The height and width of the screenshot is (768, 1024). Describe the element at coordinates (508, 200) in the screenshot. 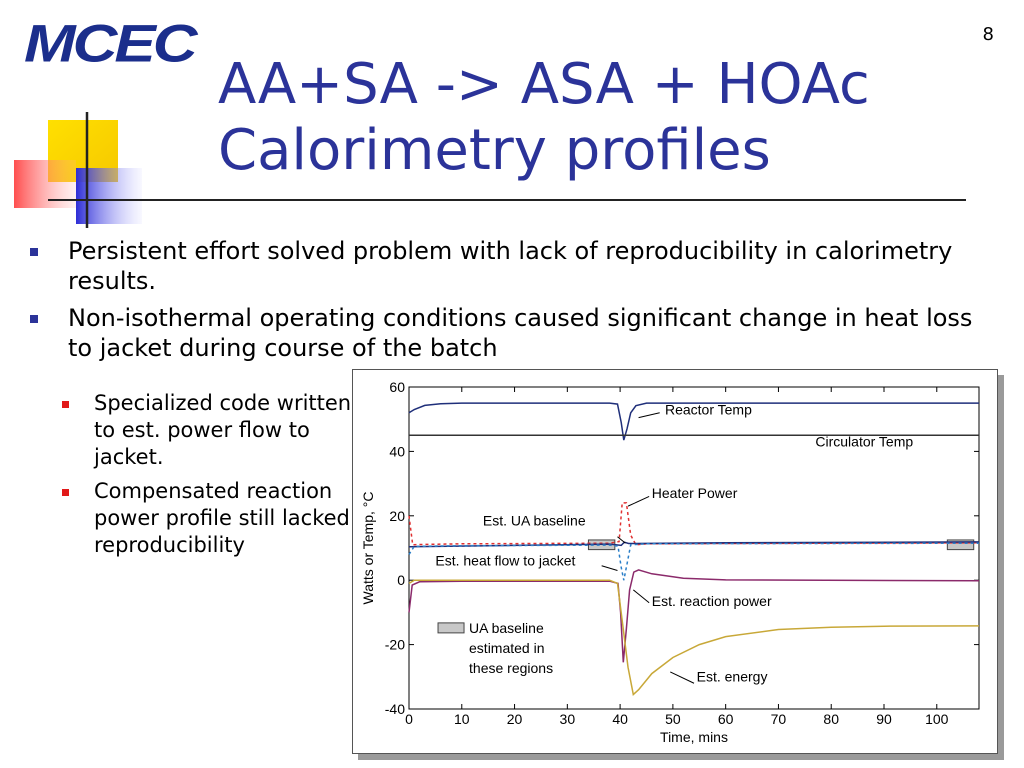

I see `title-divider` at that location.